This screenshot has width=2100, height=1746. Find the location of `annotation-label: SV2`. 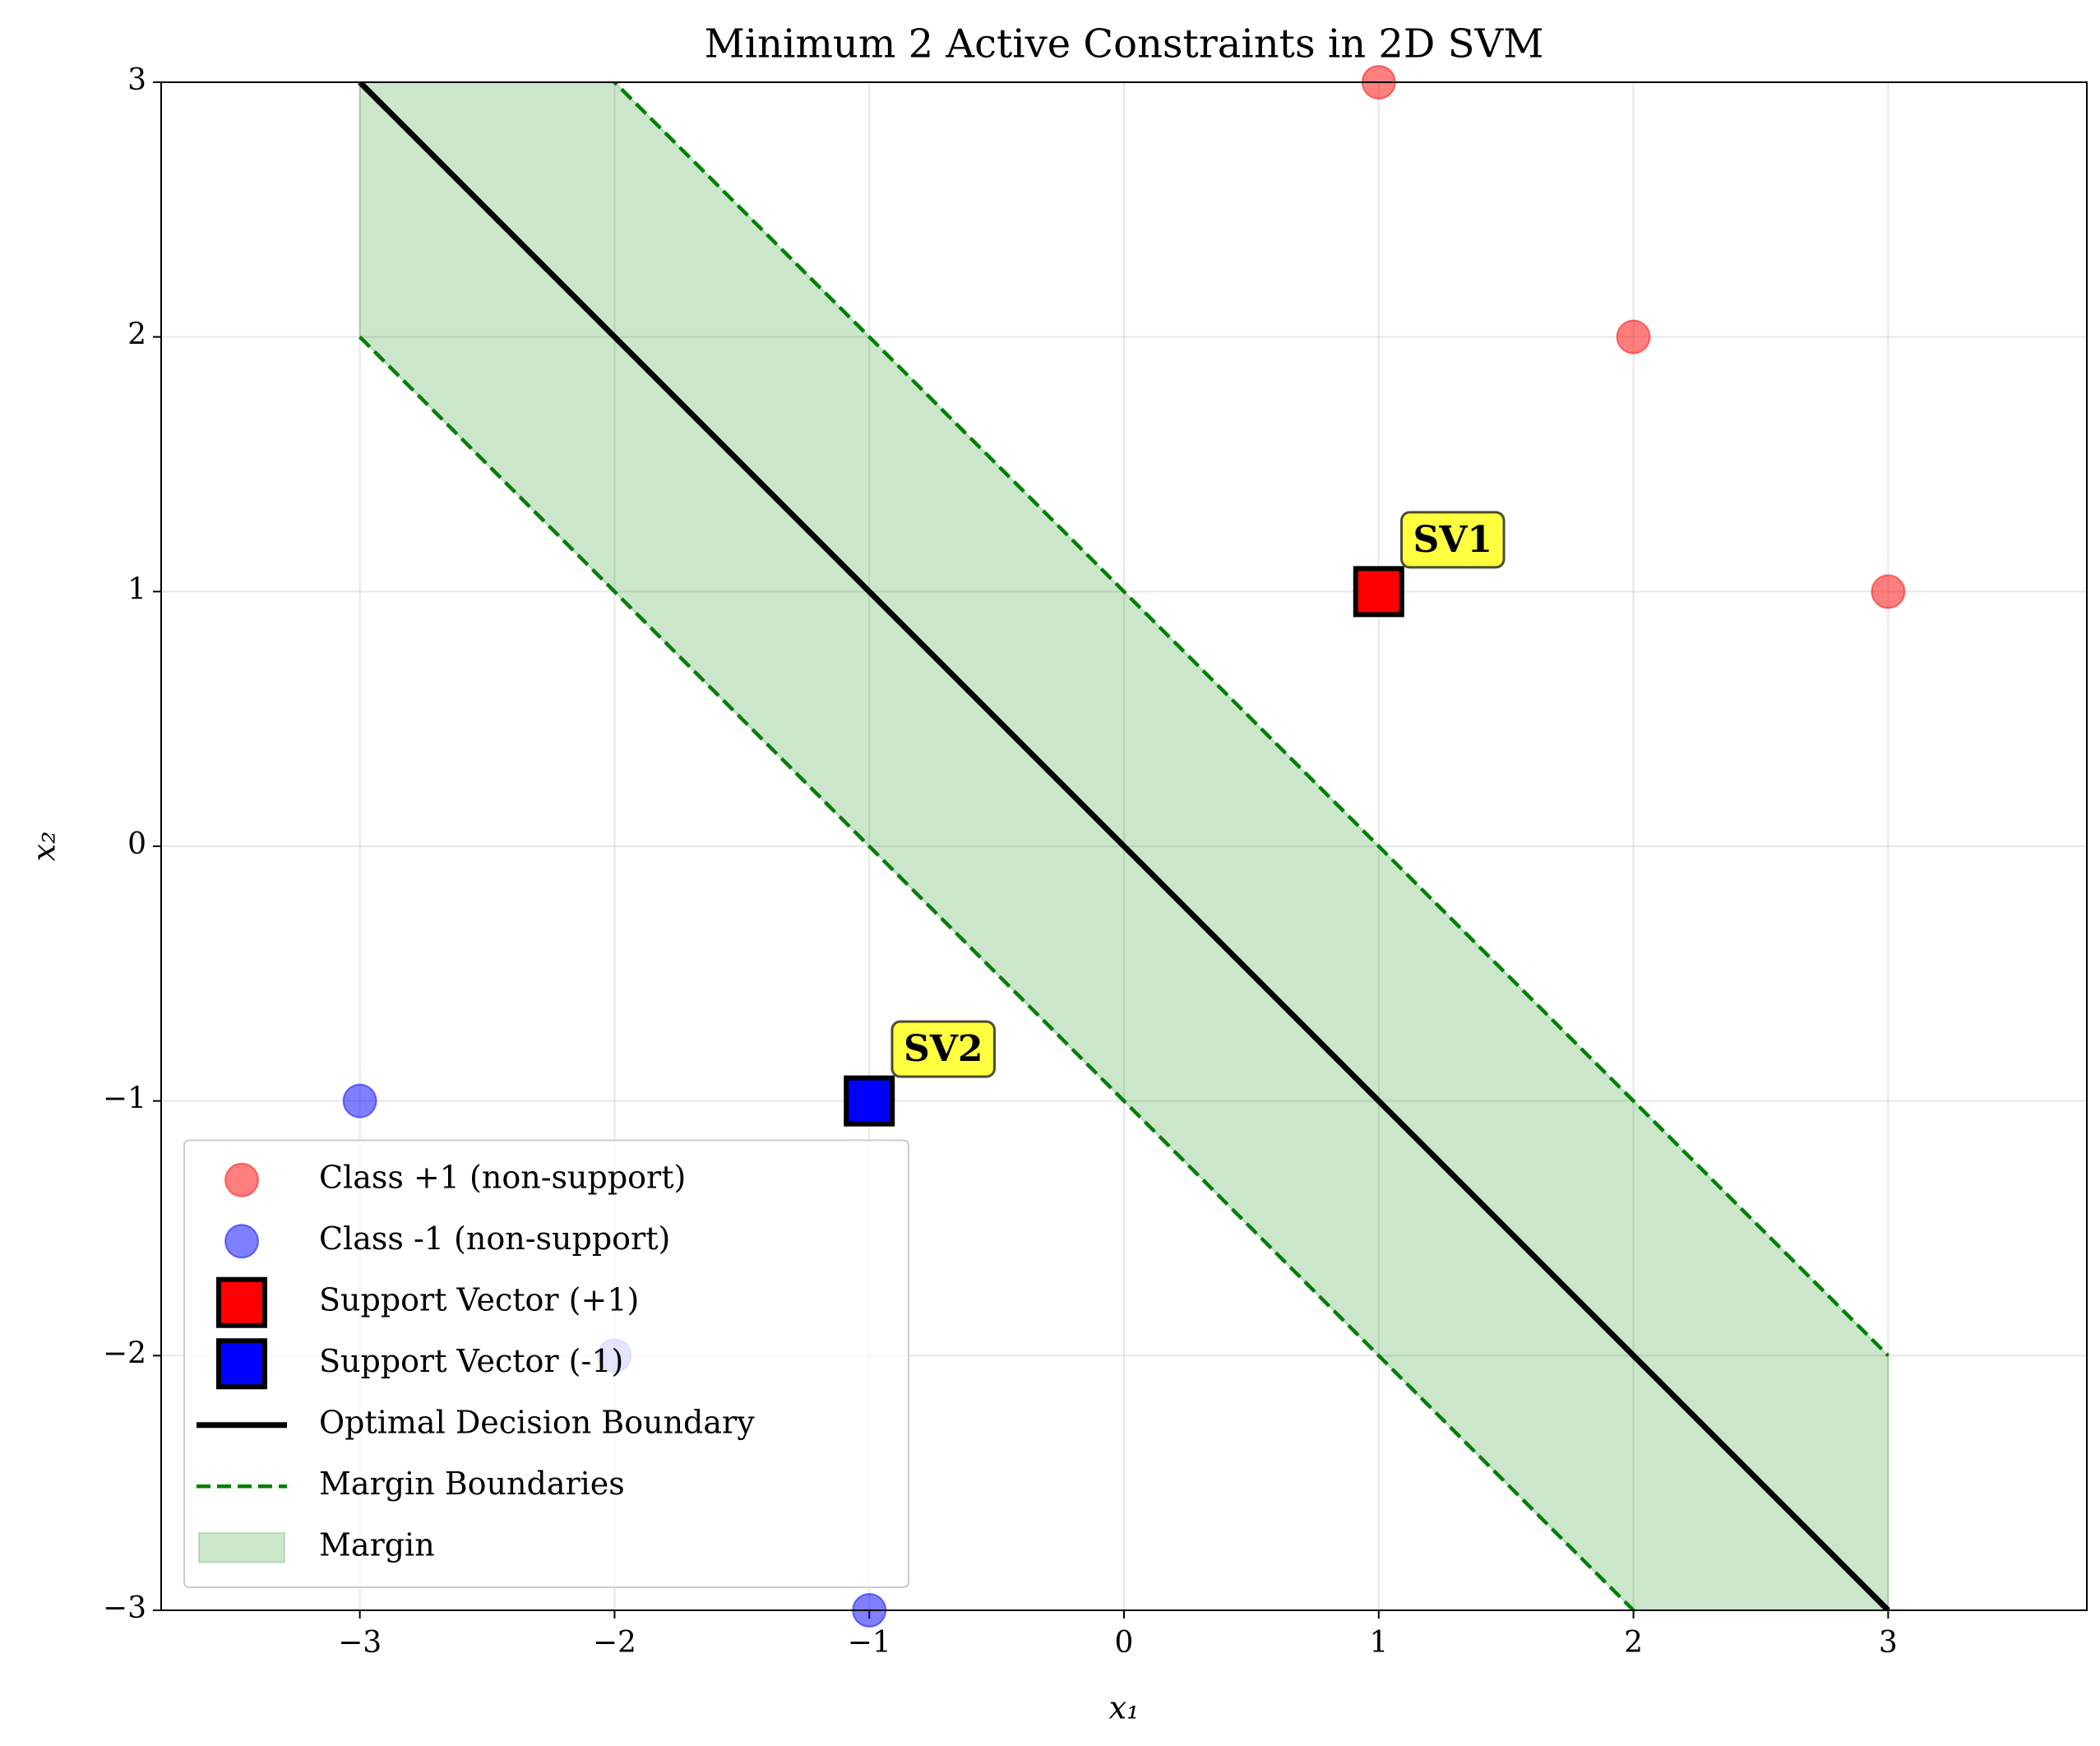

annotation-label: SV2 is located at coordinates (943, 1049).